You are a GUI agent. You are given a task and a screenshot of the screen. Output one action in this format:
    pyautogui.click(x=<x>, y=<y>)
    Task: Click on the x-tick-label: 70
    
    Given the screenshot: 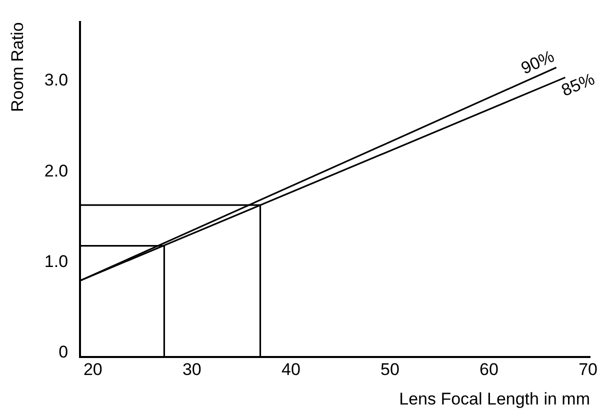 What is the action you would take?
    pyautogui.click(x=588, y=370)
    